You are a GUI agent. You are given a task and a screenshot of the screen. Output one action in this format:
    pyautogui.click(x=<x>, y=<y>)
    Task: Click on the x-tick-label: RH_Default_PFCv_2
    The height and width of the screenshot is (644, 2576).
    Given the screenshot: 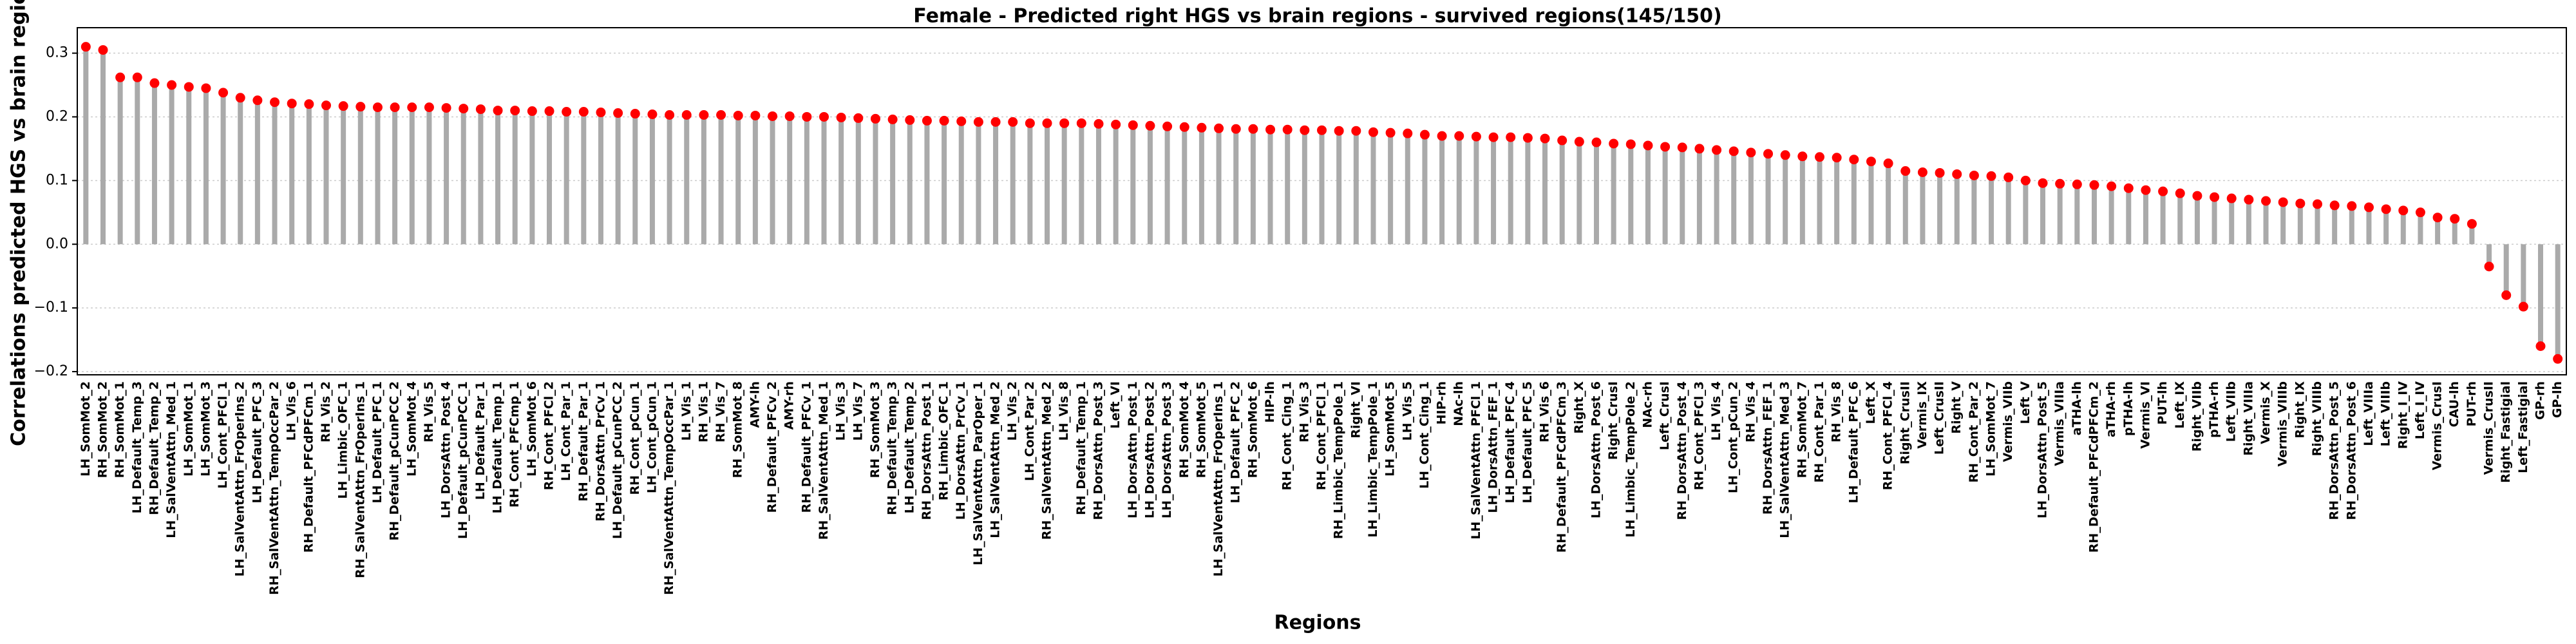 What is the action you would take?
    pyautogui.click(x=772, y=447)
    